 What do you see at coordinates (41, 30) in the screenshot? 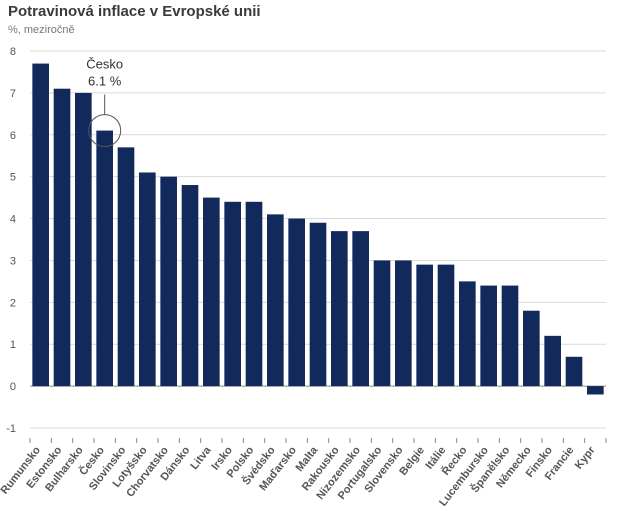
I see `chart-subtitle: %, meziročně` at bounding box center [41, 30].